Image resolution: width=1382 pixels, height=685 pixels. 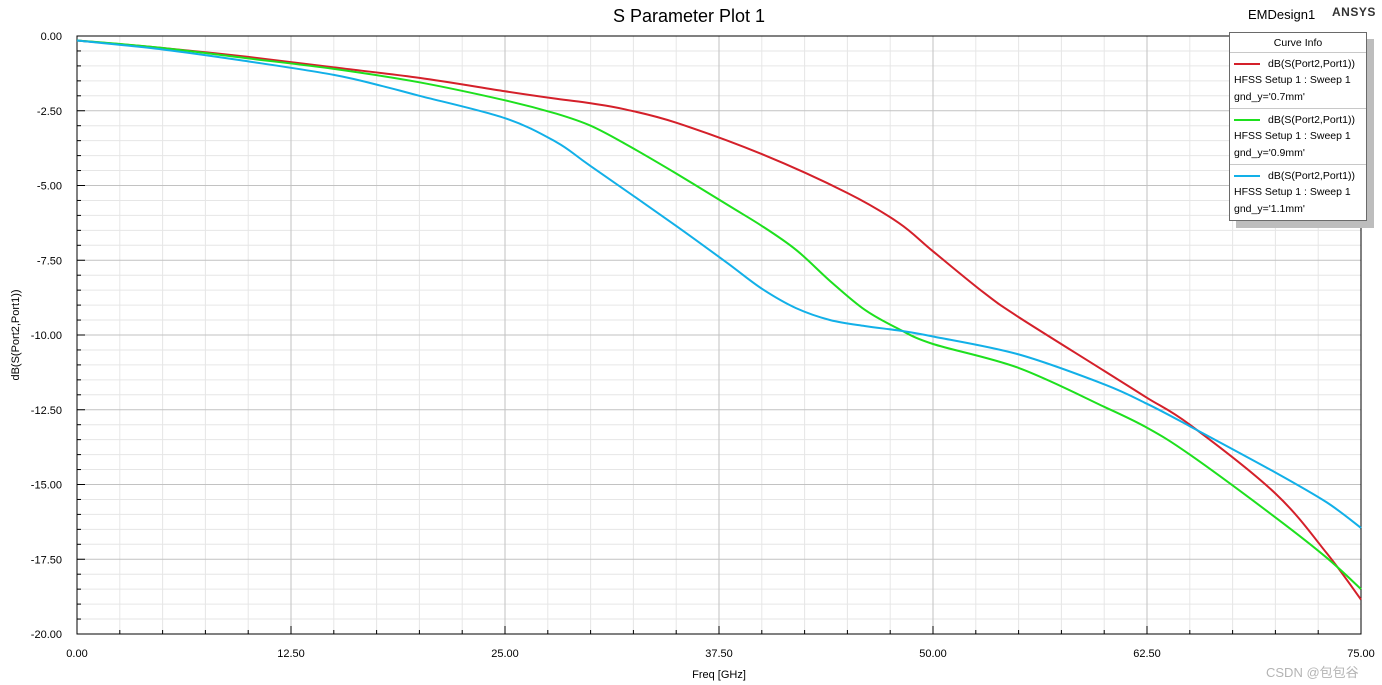 I want to click on x-tick-label: 37.50, so click(x=719, y=654).